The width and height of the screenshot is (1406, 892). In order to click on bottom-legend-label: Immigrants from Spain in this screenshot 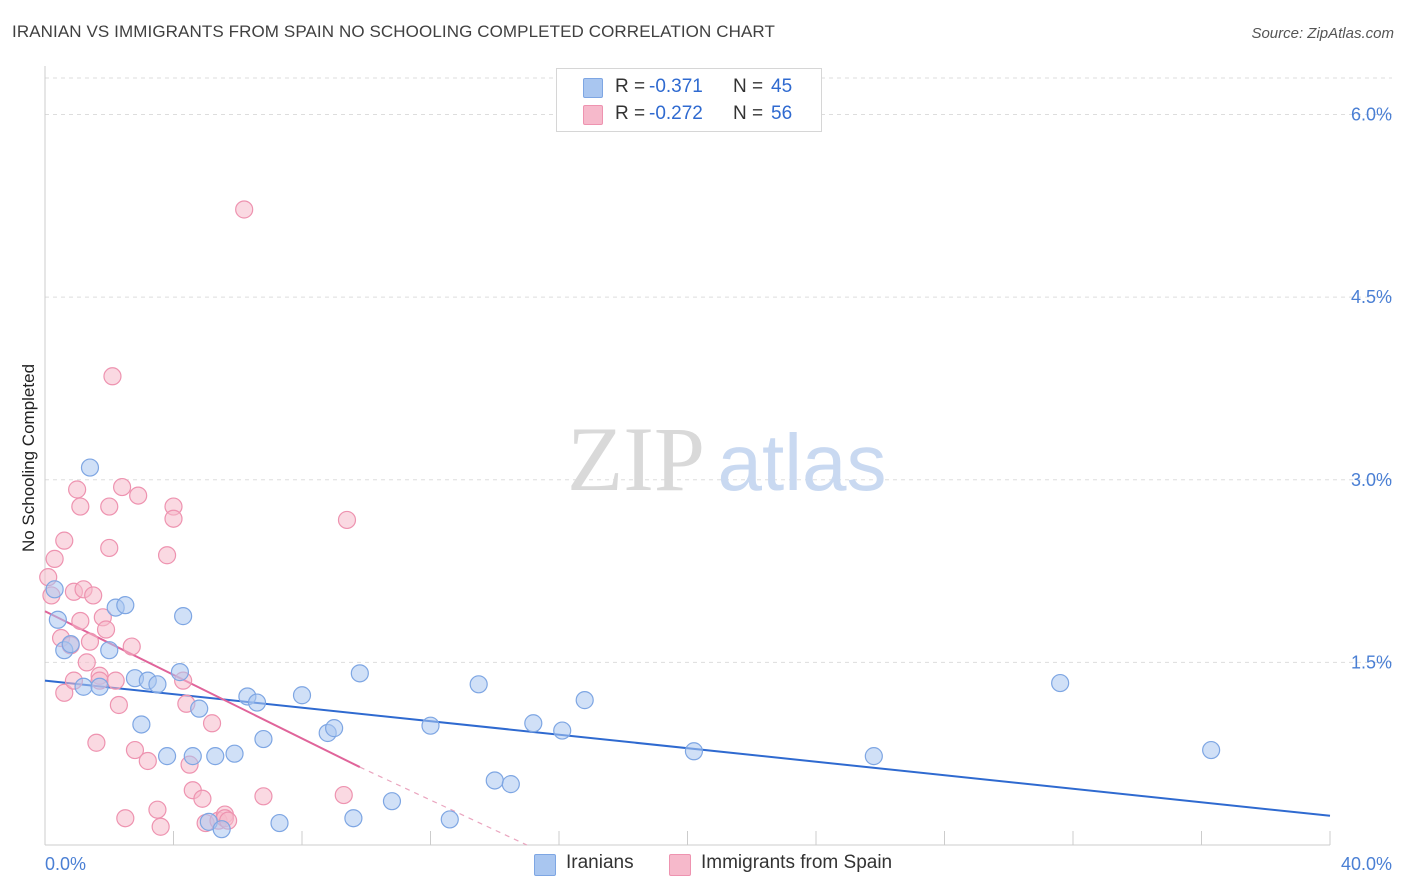, I will do `click(797, 862)`.